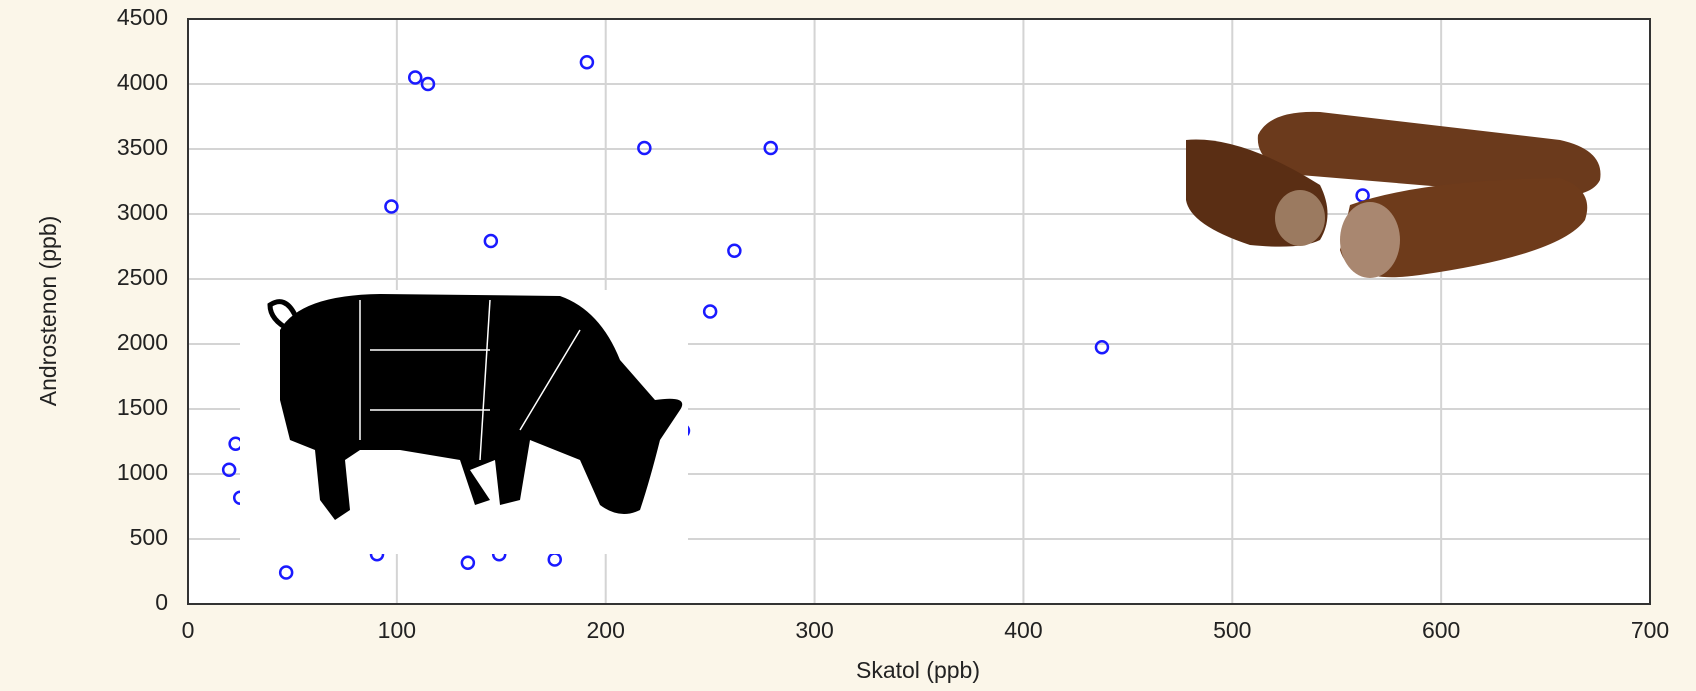  I want to click on x-tick-label: 100, so click(397, 630).